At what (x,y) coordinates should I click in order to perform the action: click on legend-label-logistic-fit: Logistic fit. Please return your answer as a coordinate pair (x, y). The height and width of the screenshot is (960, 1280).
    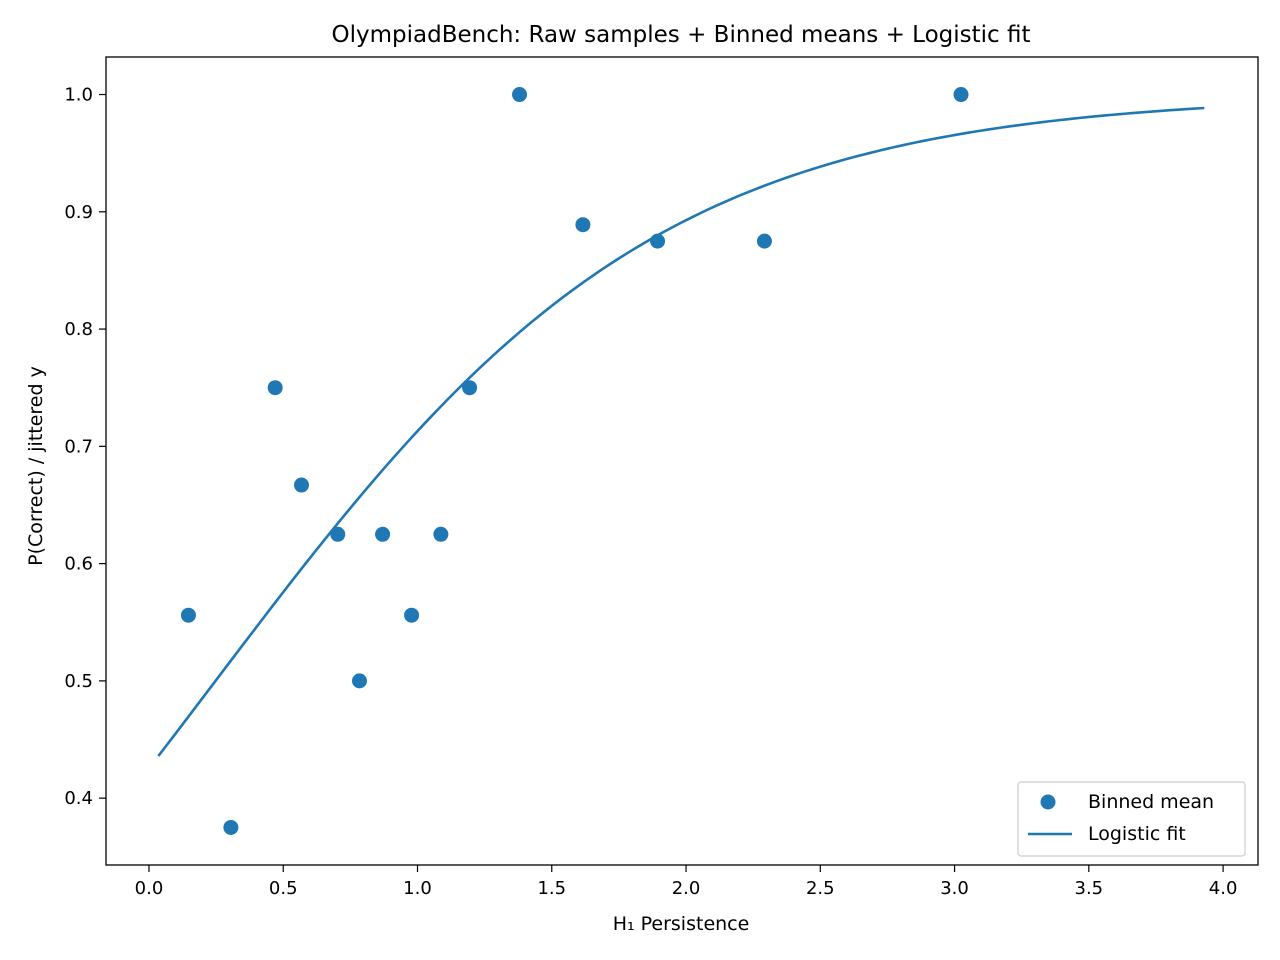
    Looking at the image, I should click on (1137, 834).